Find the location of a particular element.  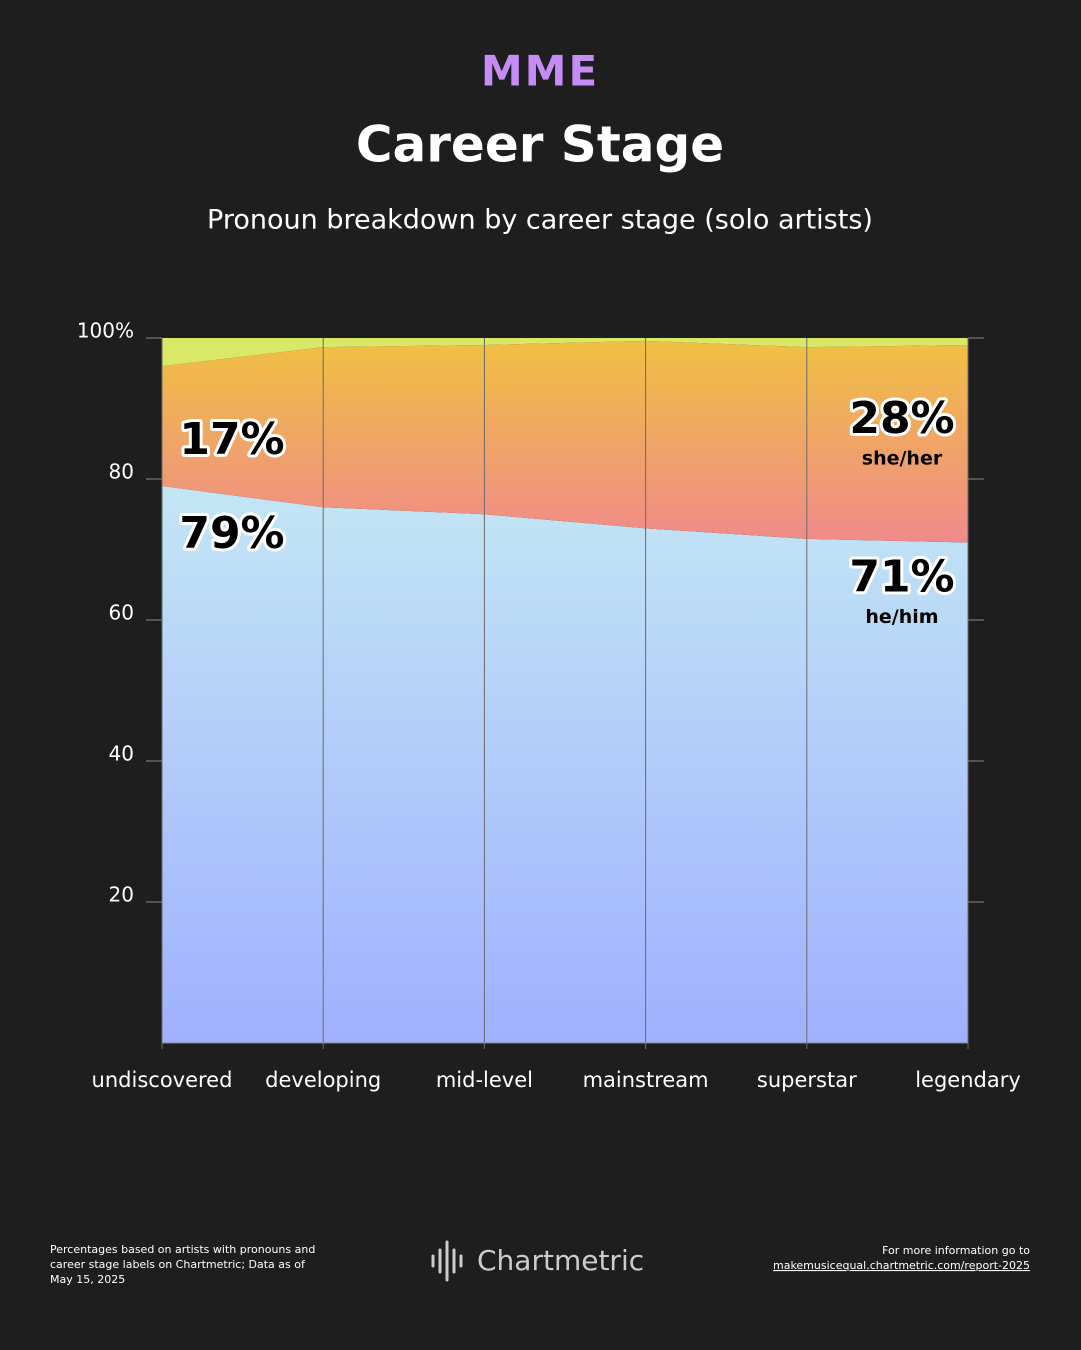

brand: Chartmetric is located at coordinates (560, 1260).